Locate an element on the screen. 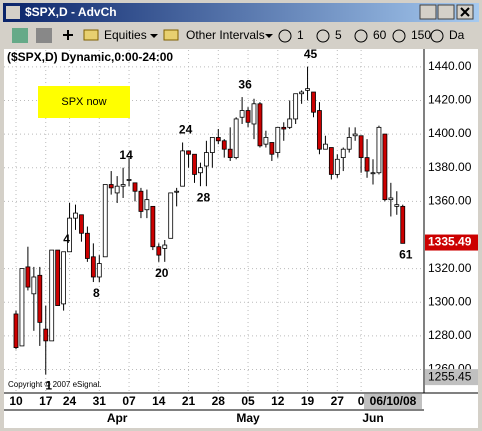 This screenshot has height=431, width=482. price-axis is located at coordinates (451, 221).